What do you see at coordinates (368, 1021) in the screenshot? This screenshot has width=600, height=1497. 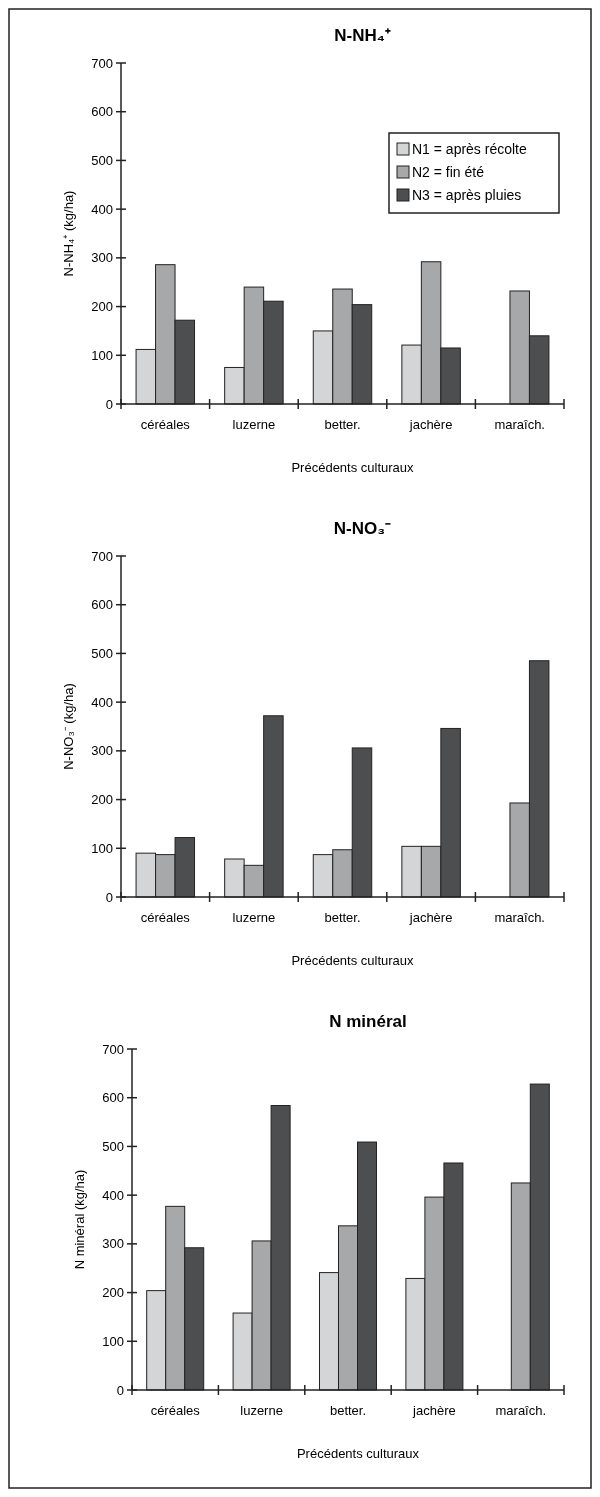 I see `chart-title: N minéral` at bounding box center [368, 1021].